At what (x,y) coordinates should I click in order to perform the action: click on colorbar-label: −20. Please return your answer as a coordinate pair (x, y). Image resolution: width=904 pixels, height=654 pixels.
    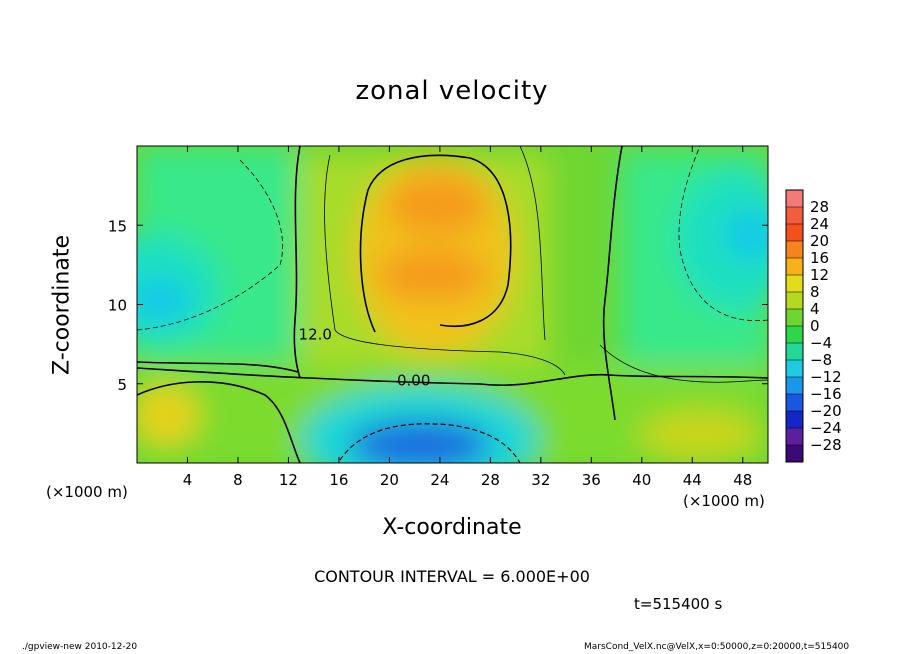
    Looking at the image, I should click on (826, 411).